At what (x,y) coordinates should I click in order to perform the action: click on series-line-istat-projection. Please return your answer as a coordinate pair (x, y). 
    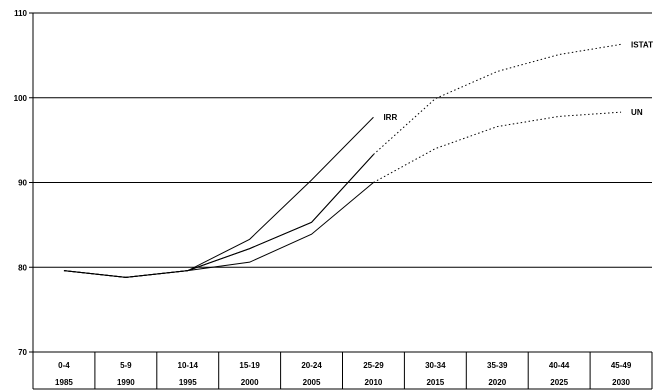
    Looking at the image, I should click on (497, 99).